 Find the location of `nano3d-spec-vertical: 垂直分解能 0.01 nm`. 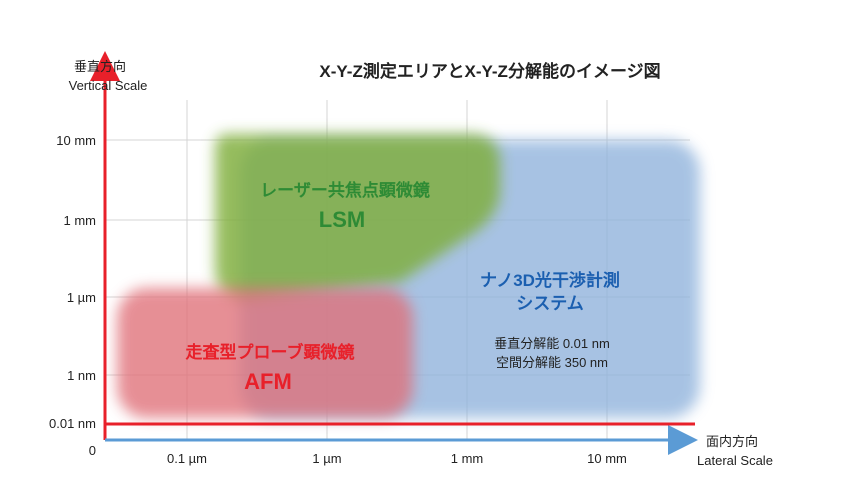

nano3d-spec-vertical: 垂直分解能 0.01 nm is located at coordinates (552, 343).